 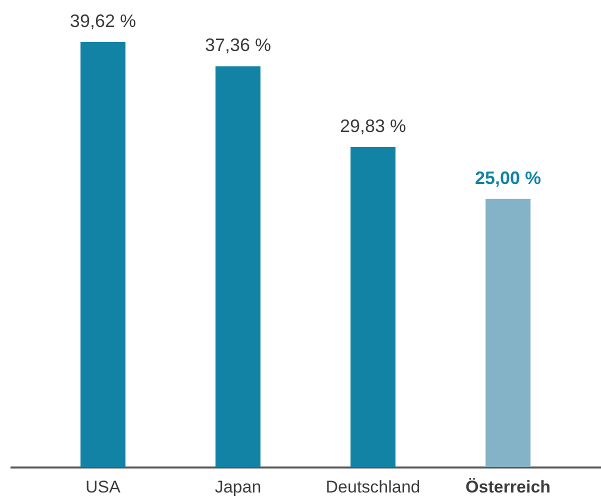 What do you see at coordinates (103, 487) in the screenshot?
I see `x-tick-label: USA` at bounding box center [103, 487].